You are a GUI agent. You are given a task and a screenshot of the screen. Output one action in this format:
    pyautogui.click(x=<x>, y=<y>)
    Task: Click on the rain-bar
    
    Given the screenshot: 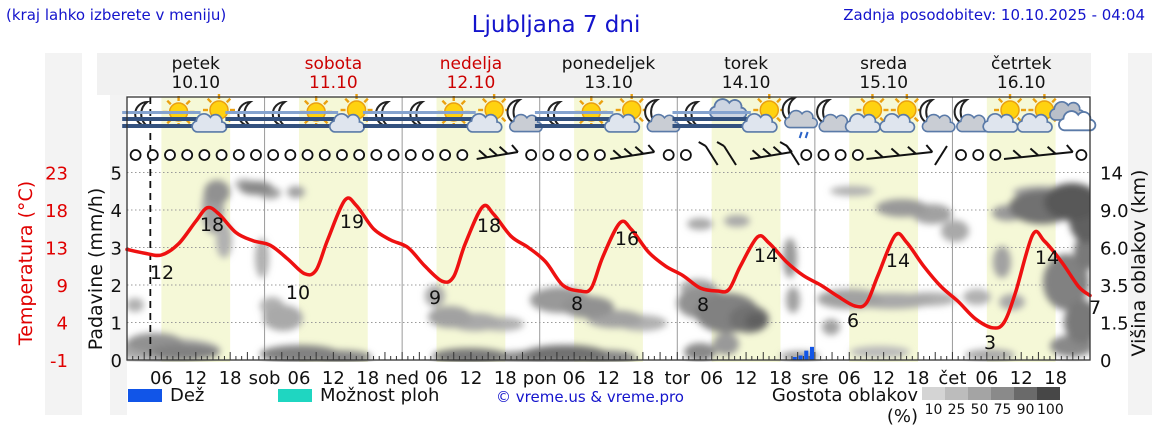 What is the action you would take?
    pyautogui.click(x=800, y=357)
    